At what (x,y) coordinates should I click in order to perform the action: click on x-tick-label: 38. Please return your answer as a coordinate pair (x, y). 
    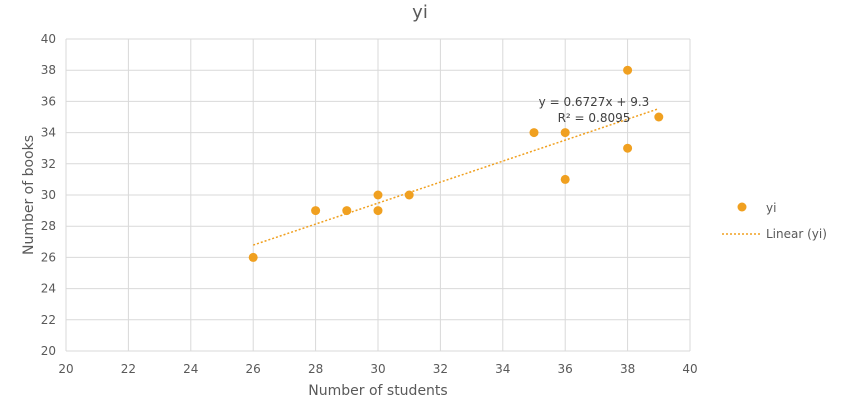
    Looking at the image, I should click on (627, 369).